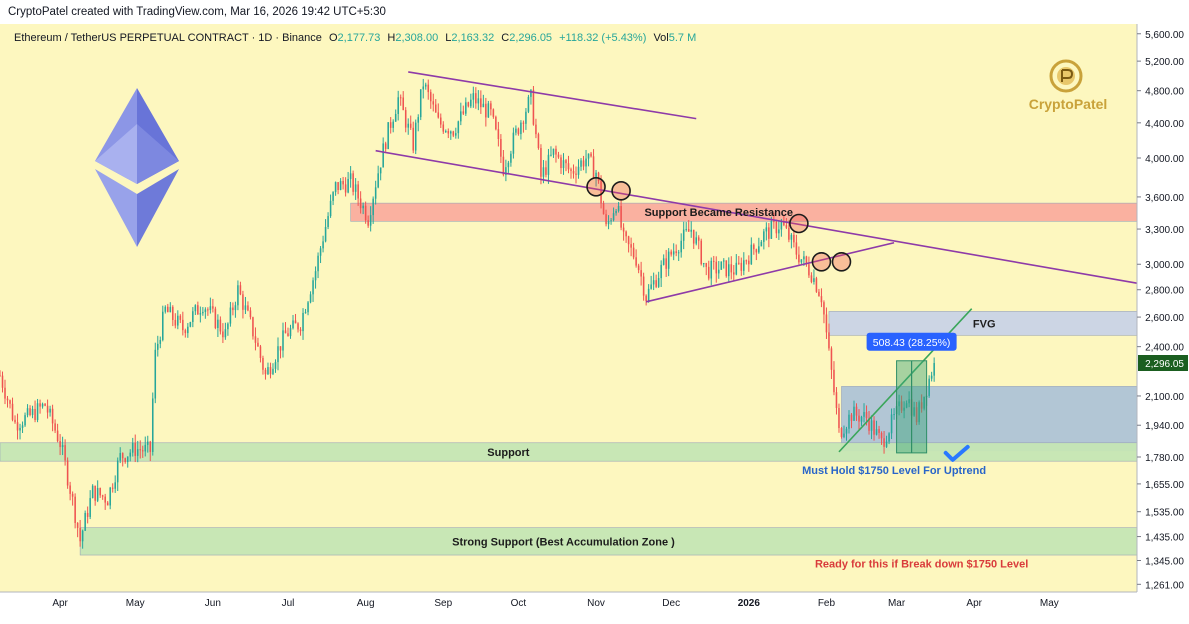 This screenshot has height=624, width=1189. I want to click on time-axis-background, so click(594, 608).